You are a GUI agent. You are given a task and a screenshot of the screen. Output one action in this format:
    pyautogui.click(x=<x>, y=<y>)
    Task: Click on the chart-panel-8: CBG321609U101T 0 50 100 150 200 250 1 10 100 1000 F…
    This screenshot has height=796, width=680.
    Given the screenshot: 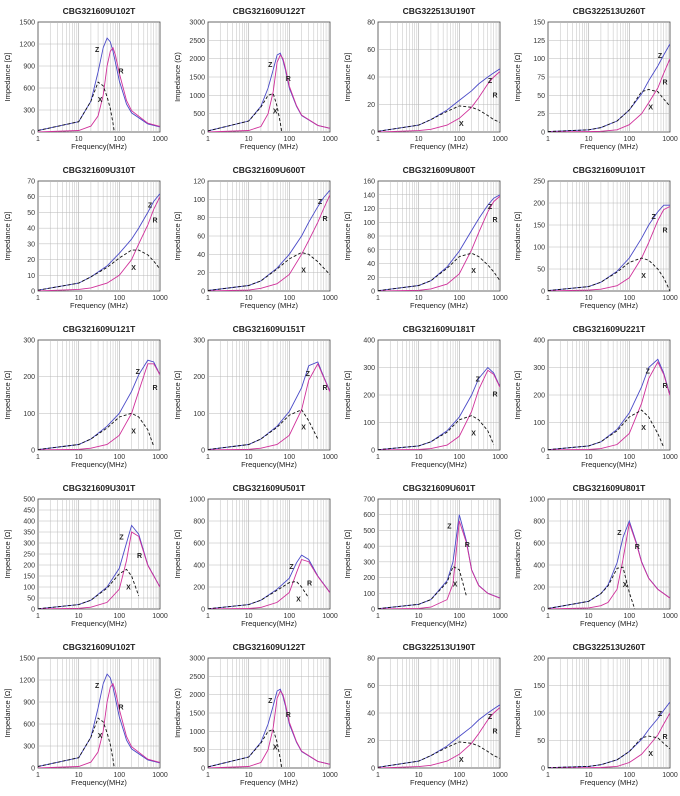 What is the action you would take?
    pyautogui.click(x=595, y=237)
    